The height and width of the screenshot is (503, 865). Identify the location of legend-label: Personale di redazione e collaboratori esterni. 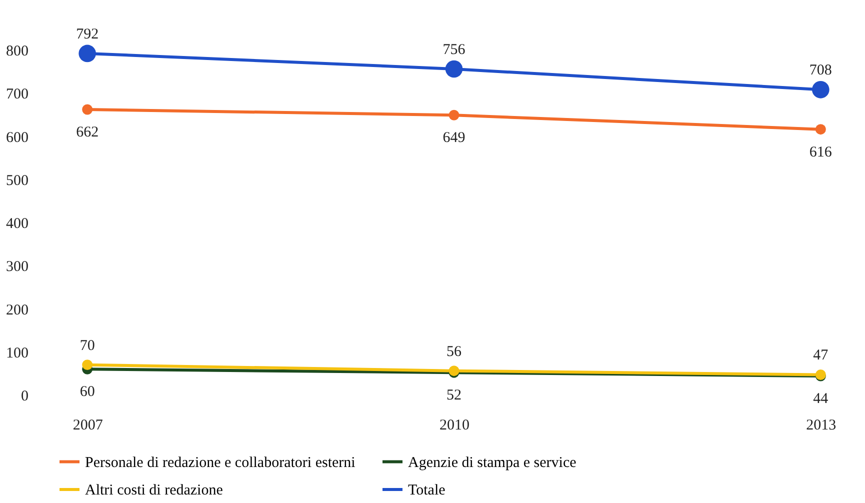
(220, 462).